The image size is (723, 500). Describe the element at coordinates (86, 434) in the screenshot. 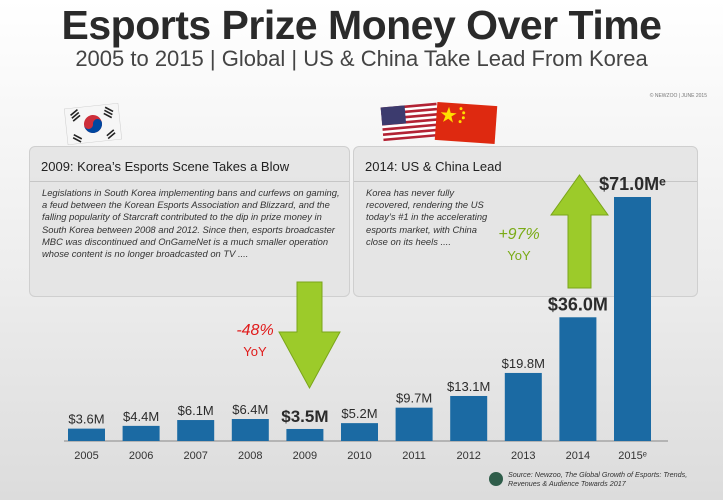

I see `bar-2005` at that location.